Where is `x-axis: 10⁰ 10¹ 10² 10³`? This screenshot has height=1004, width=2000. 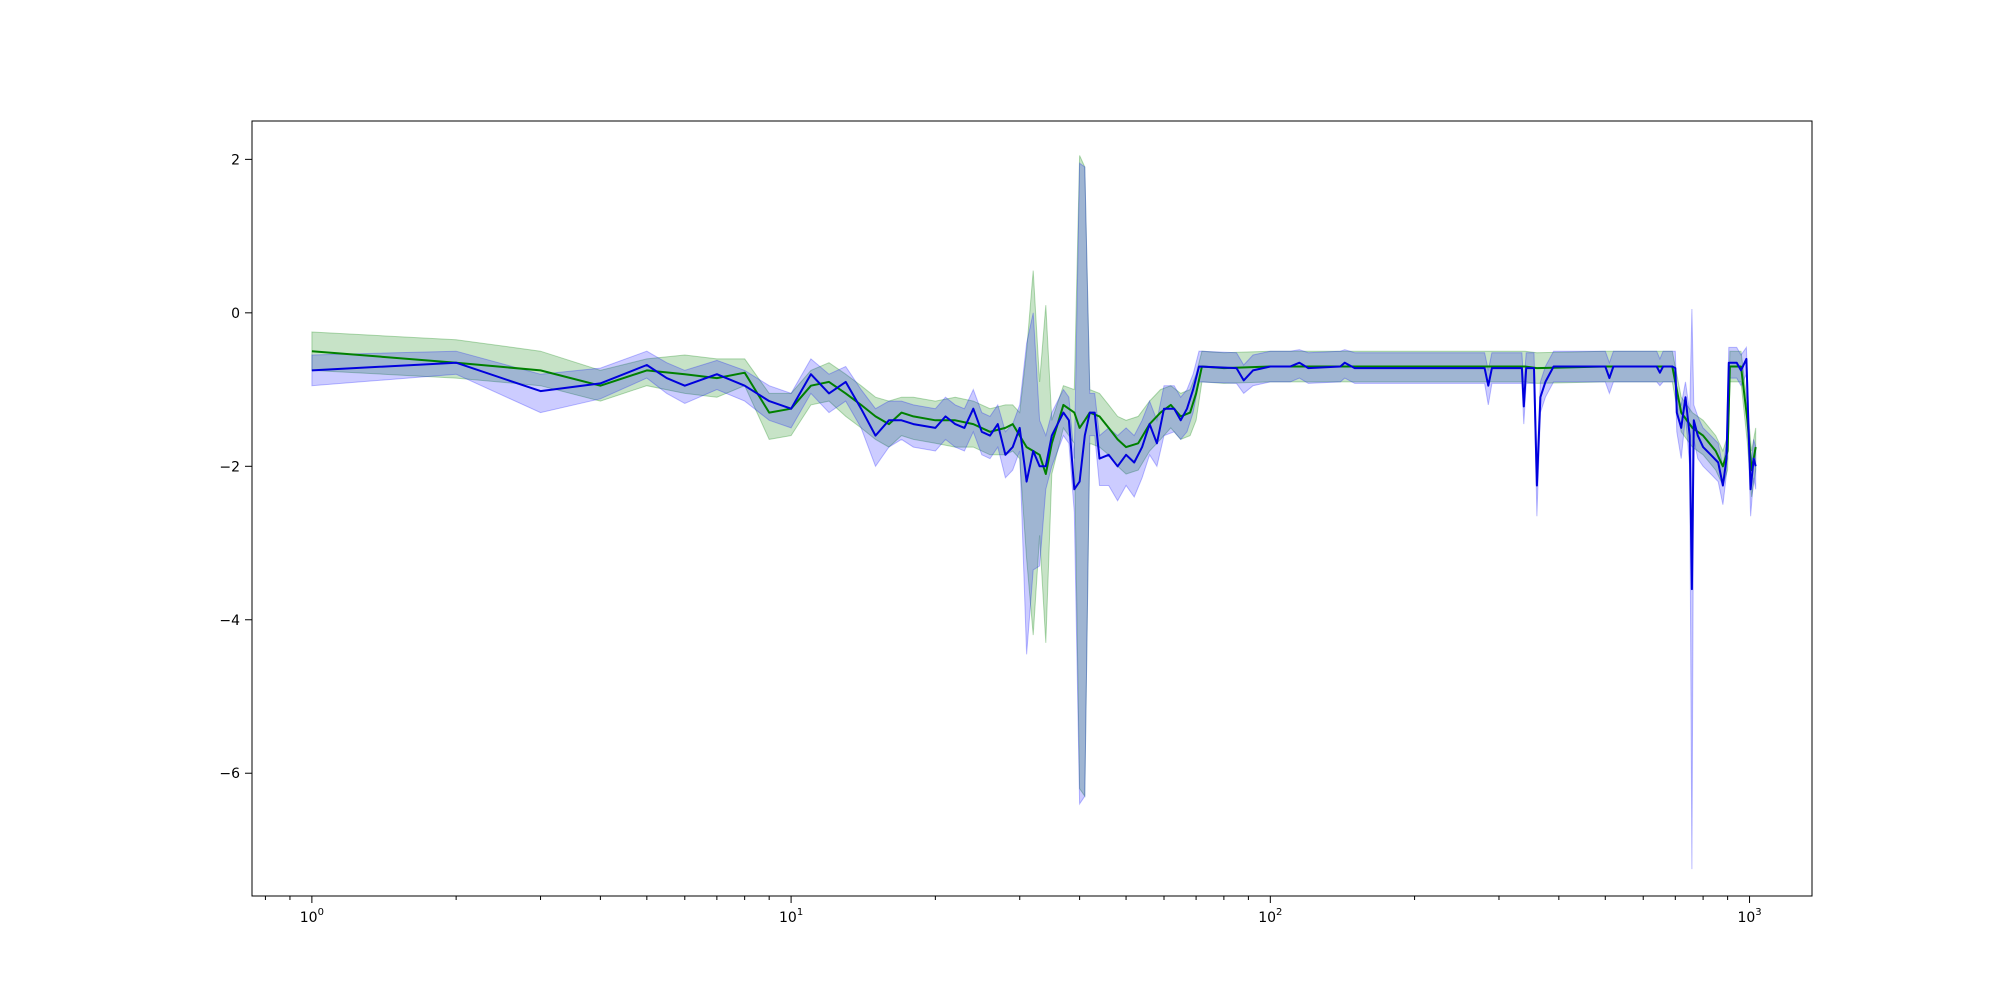 x-axis: 10⁰ 10¹ 10² 10³ is located at coordinates (1013, 911).